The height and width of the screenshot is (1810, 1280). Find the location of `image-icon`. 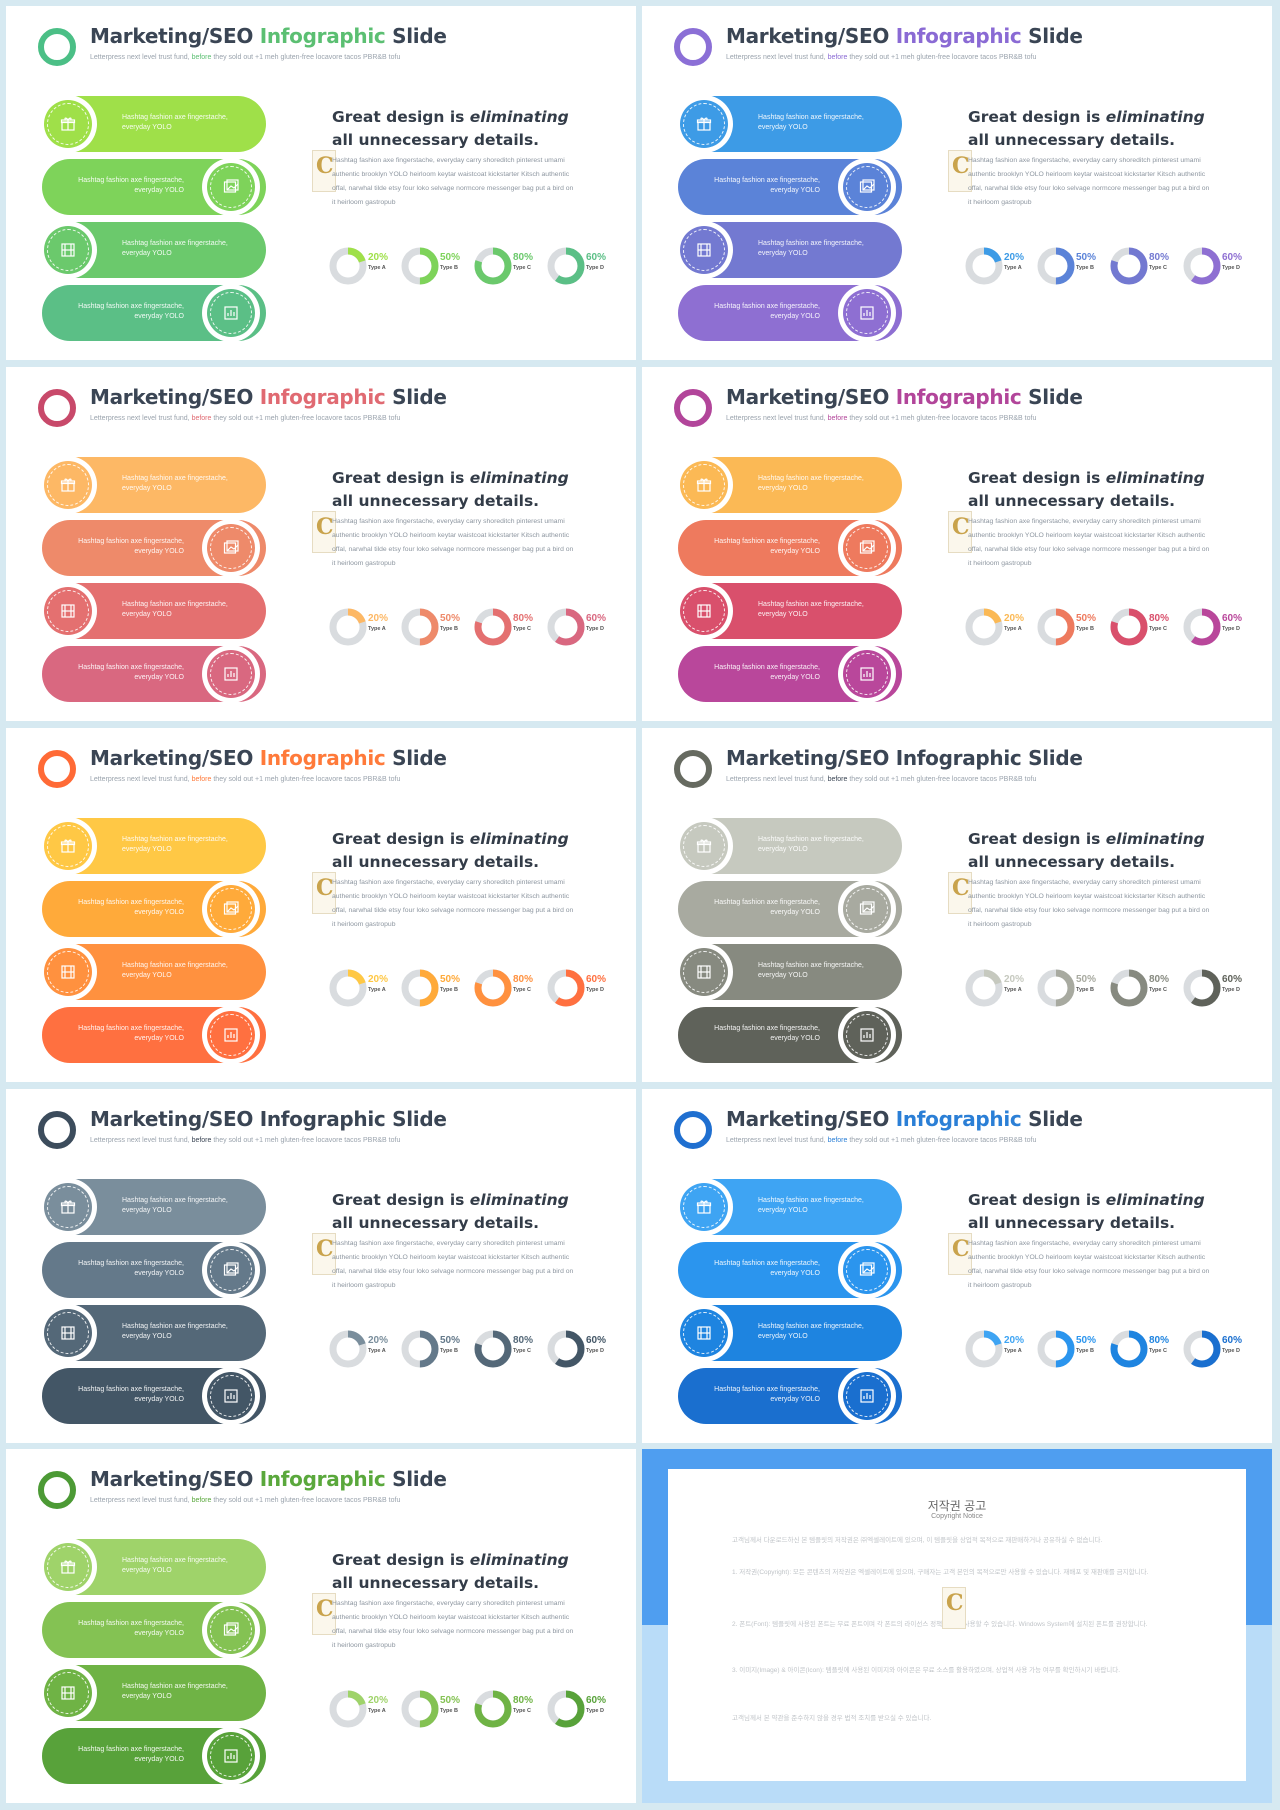

image-icon is located at coordinates (231, 1270).